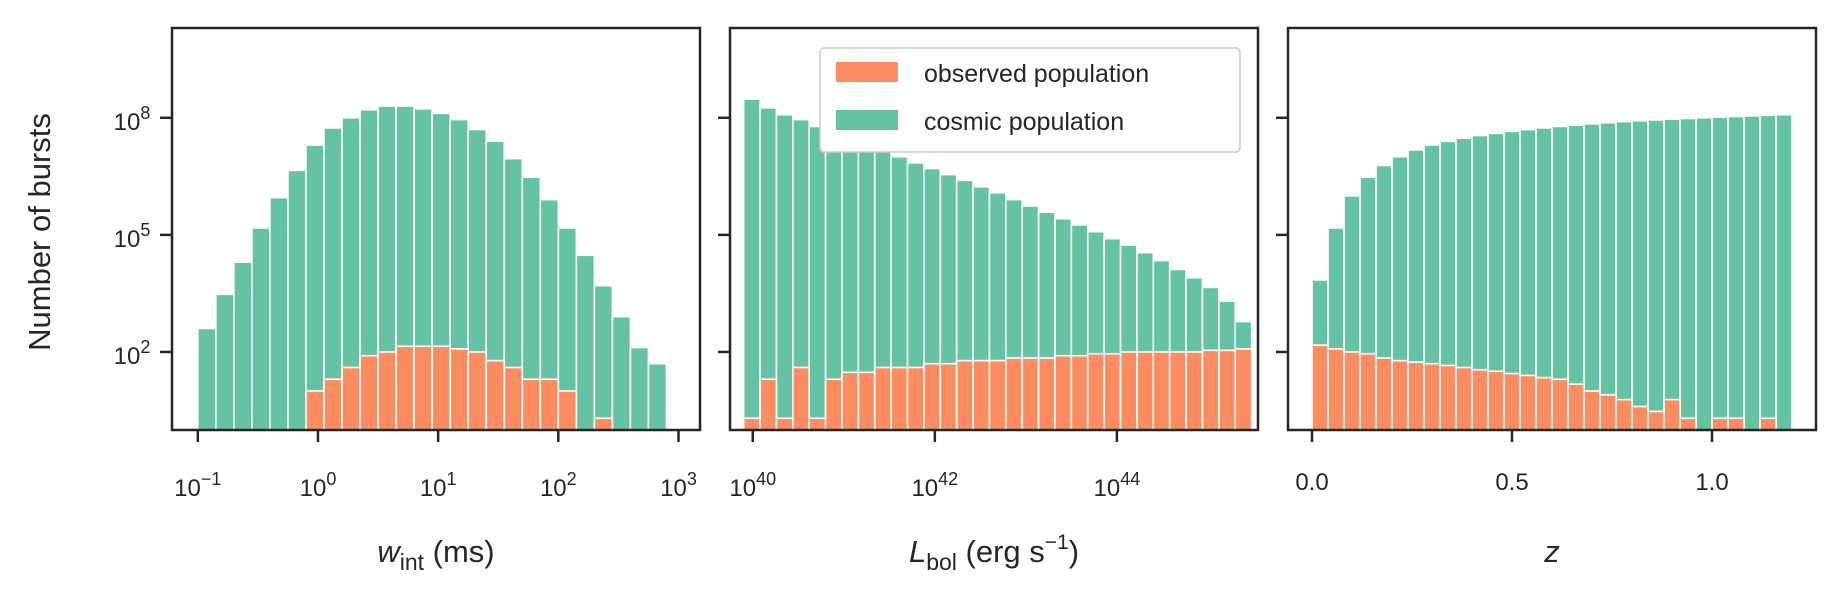  What do you see at coordinates (1511, 482) in the screenshot?
I see `x-tick-label: 0.5` at bounding box center [1511, 482].